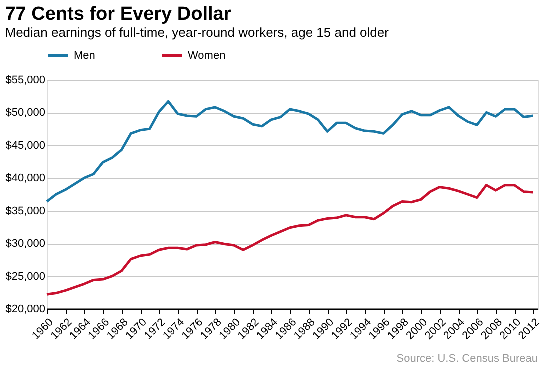  Describe the element at coordinates (118, 14) in the screenshot. I see `chart-title: 77 Cents for Every Dollar` at that location.